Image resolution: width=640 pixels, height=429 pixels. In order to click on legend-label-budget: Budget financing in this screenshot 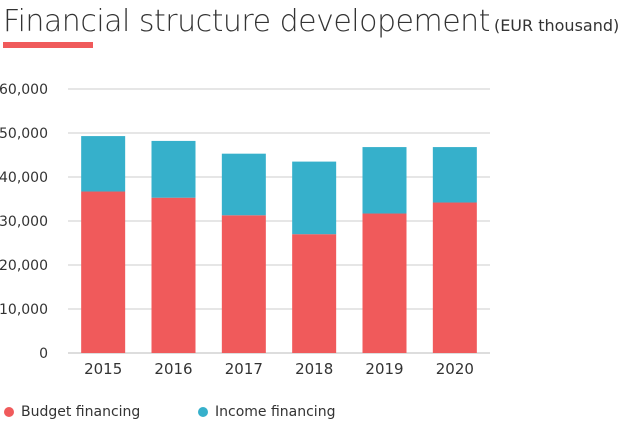, I will do `click(81, 412)`.